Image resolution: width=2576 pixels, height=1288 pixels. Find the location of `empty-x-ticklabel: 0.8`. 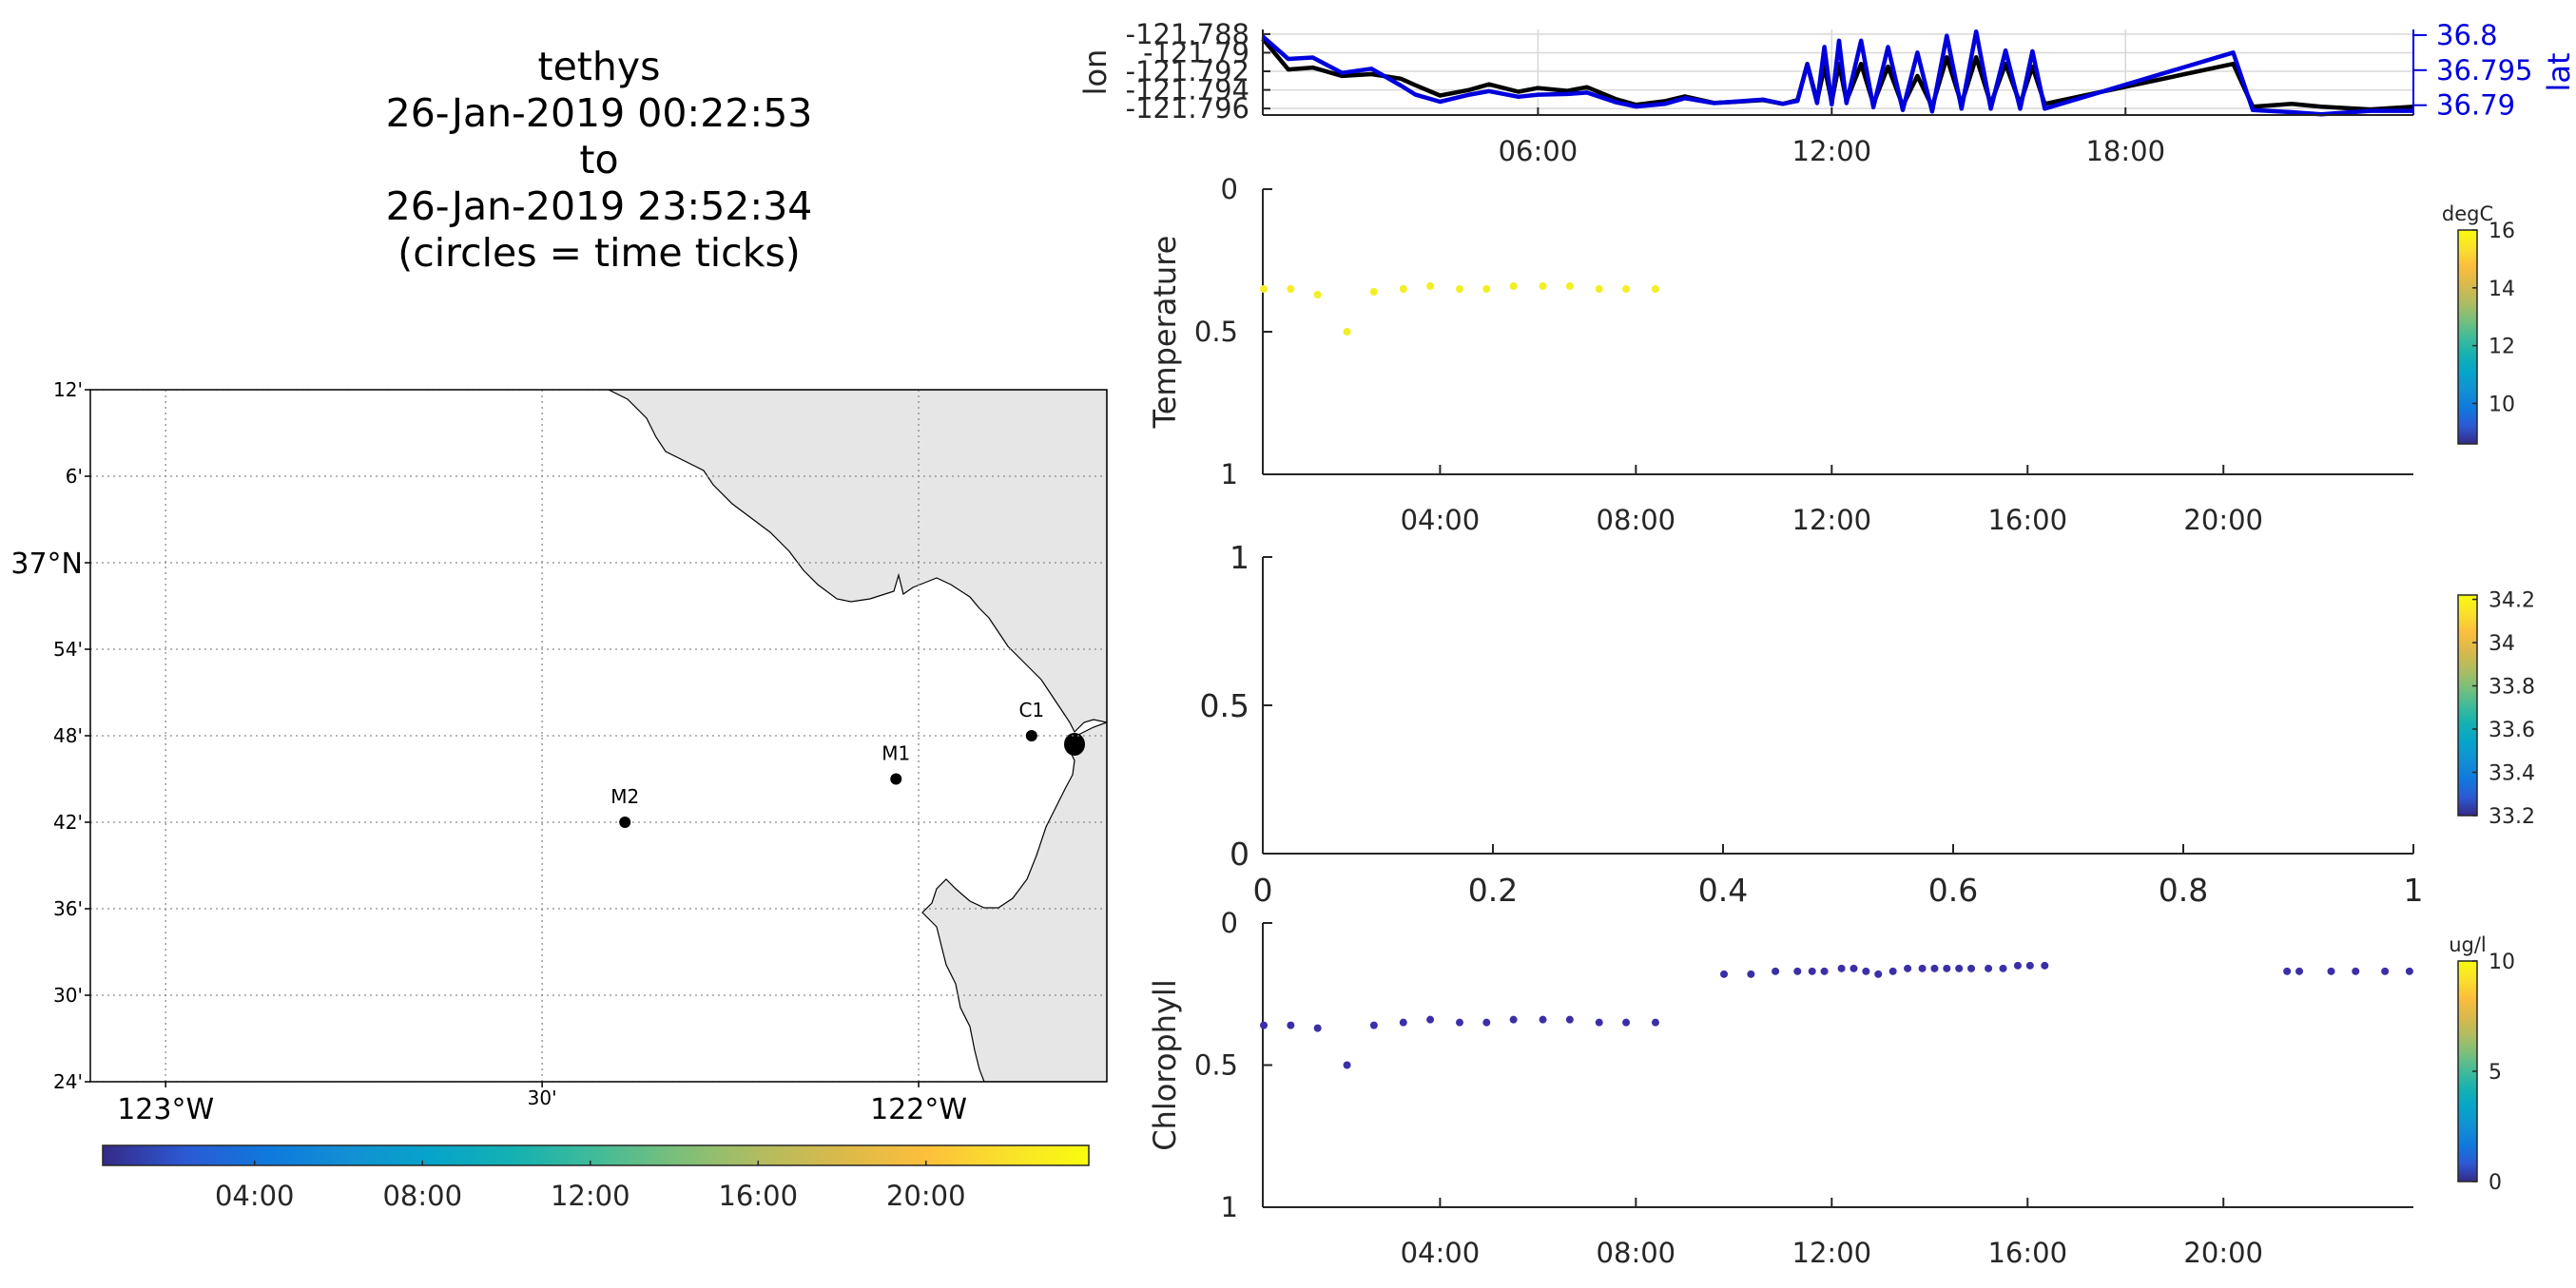

empty-x-ticklabel: 0.8 is located at coordinates (2183, 891).